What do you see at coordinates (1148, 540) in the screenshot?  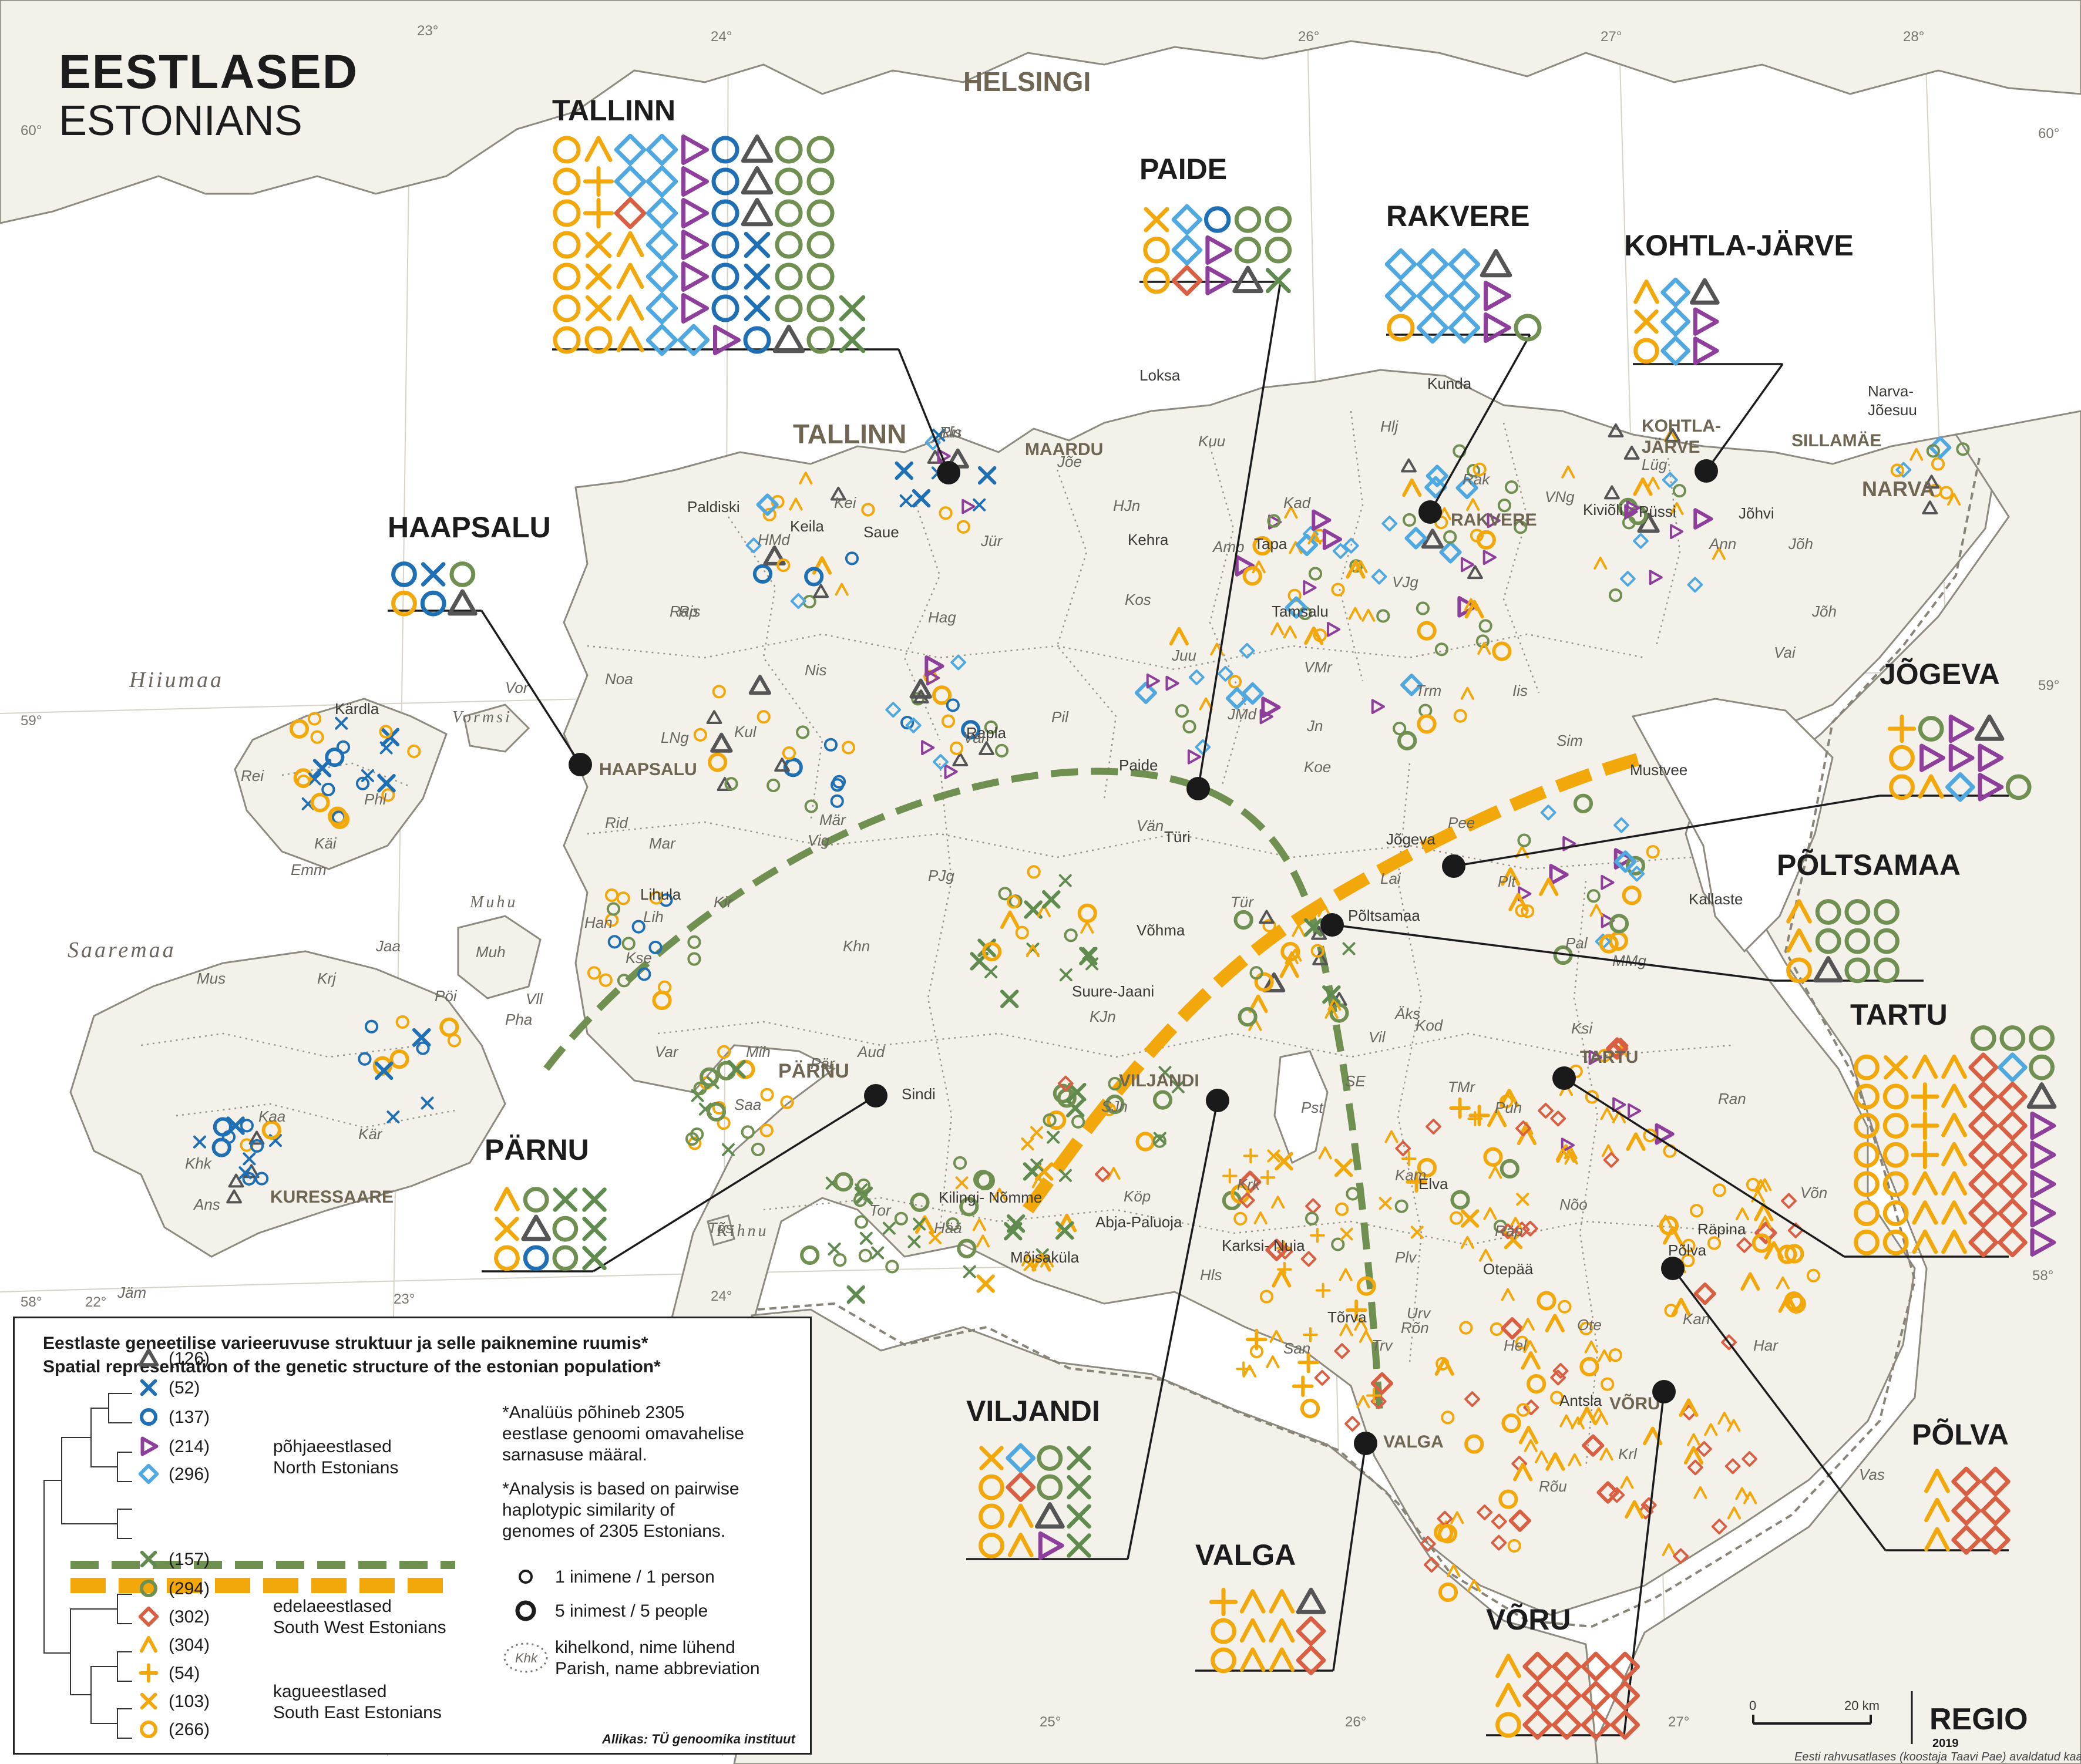 I see `label-town: Kehra` at bounding box center [1148, 540].